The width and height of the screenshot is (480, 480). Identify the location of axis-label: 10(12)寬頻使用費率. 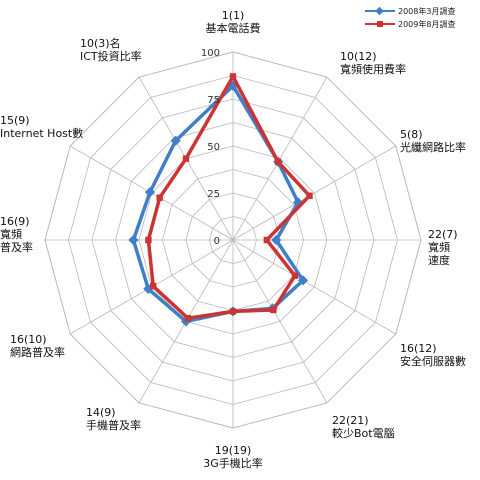
(373, 63).